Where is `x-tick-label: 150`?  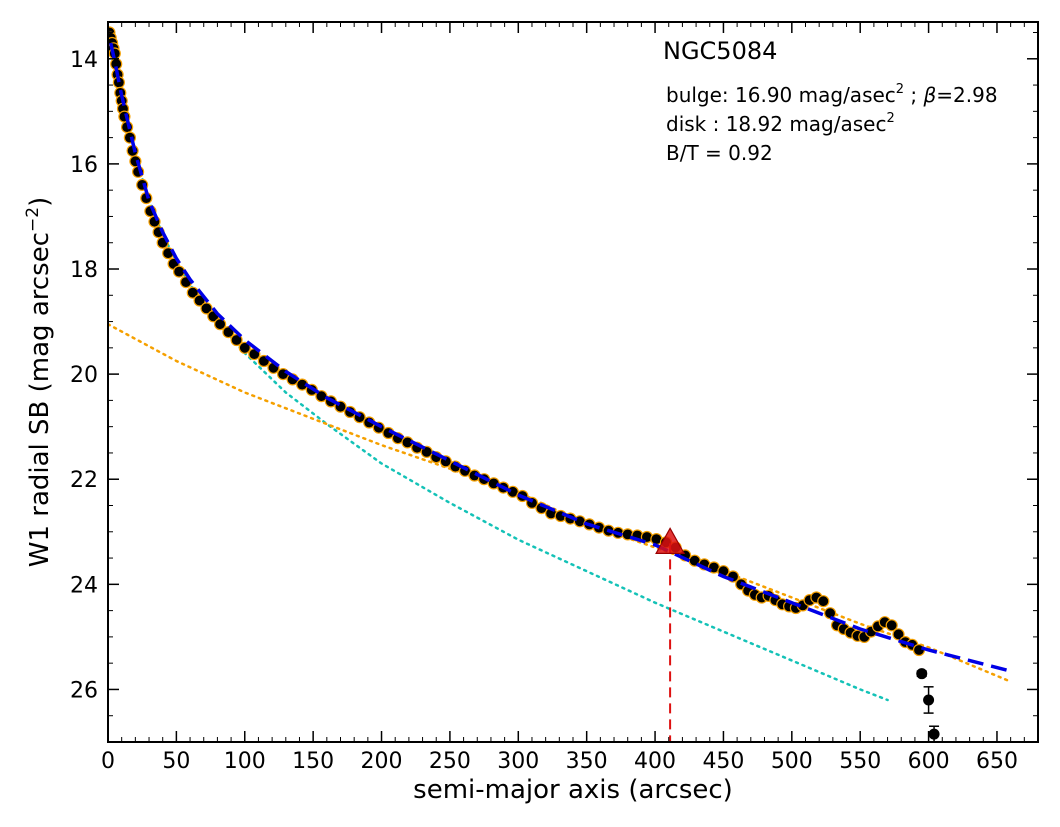
x-tick-label: 150 is located at coordinates (313, 761).